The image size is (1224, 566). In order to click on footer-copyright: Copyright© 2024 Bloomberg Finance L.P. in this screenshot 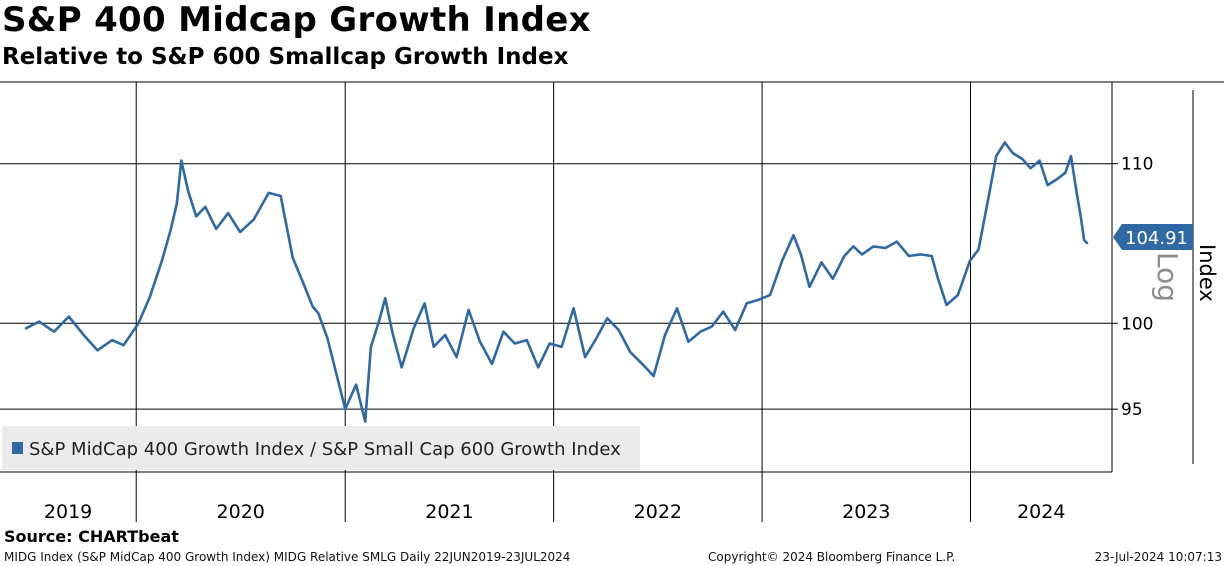, I will do `click(832, 557)`.